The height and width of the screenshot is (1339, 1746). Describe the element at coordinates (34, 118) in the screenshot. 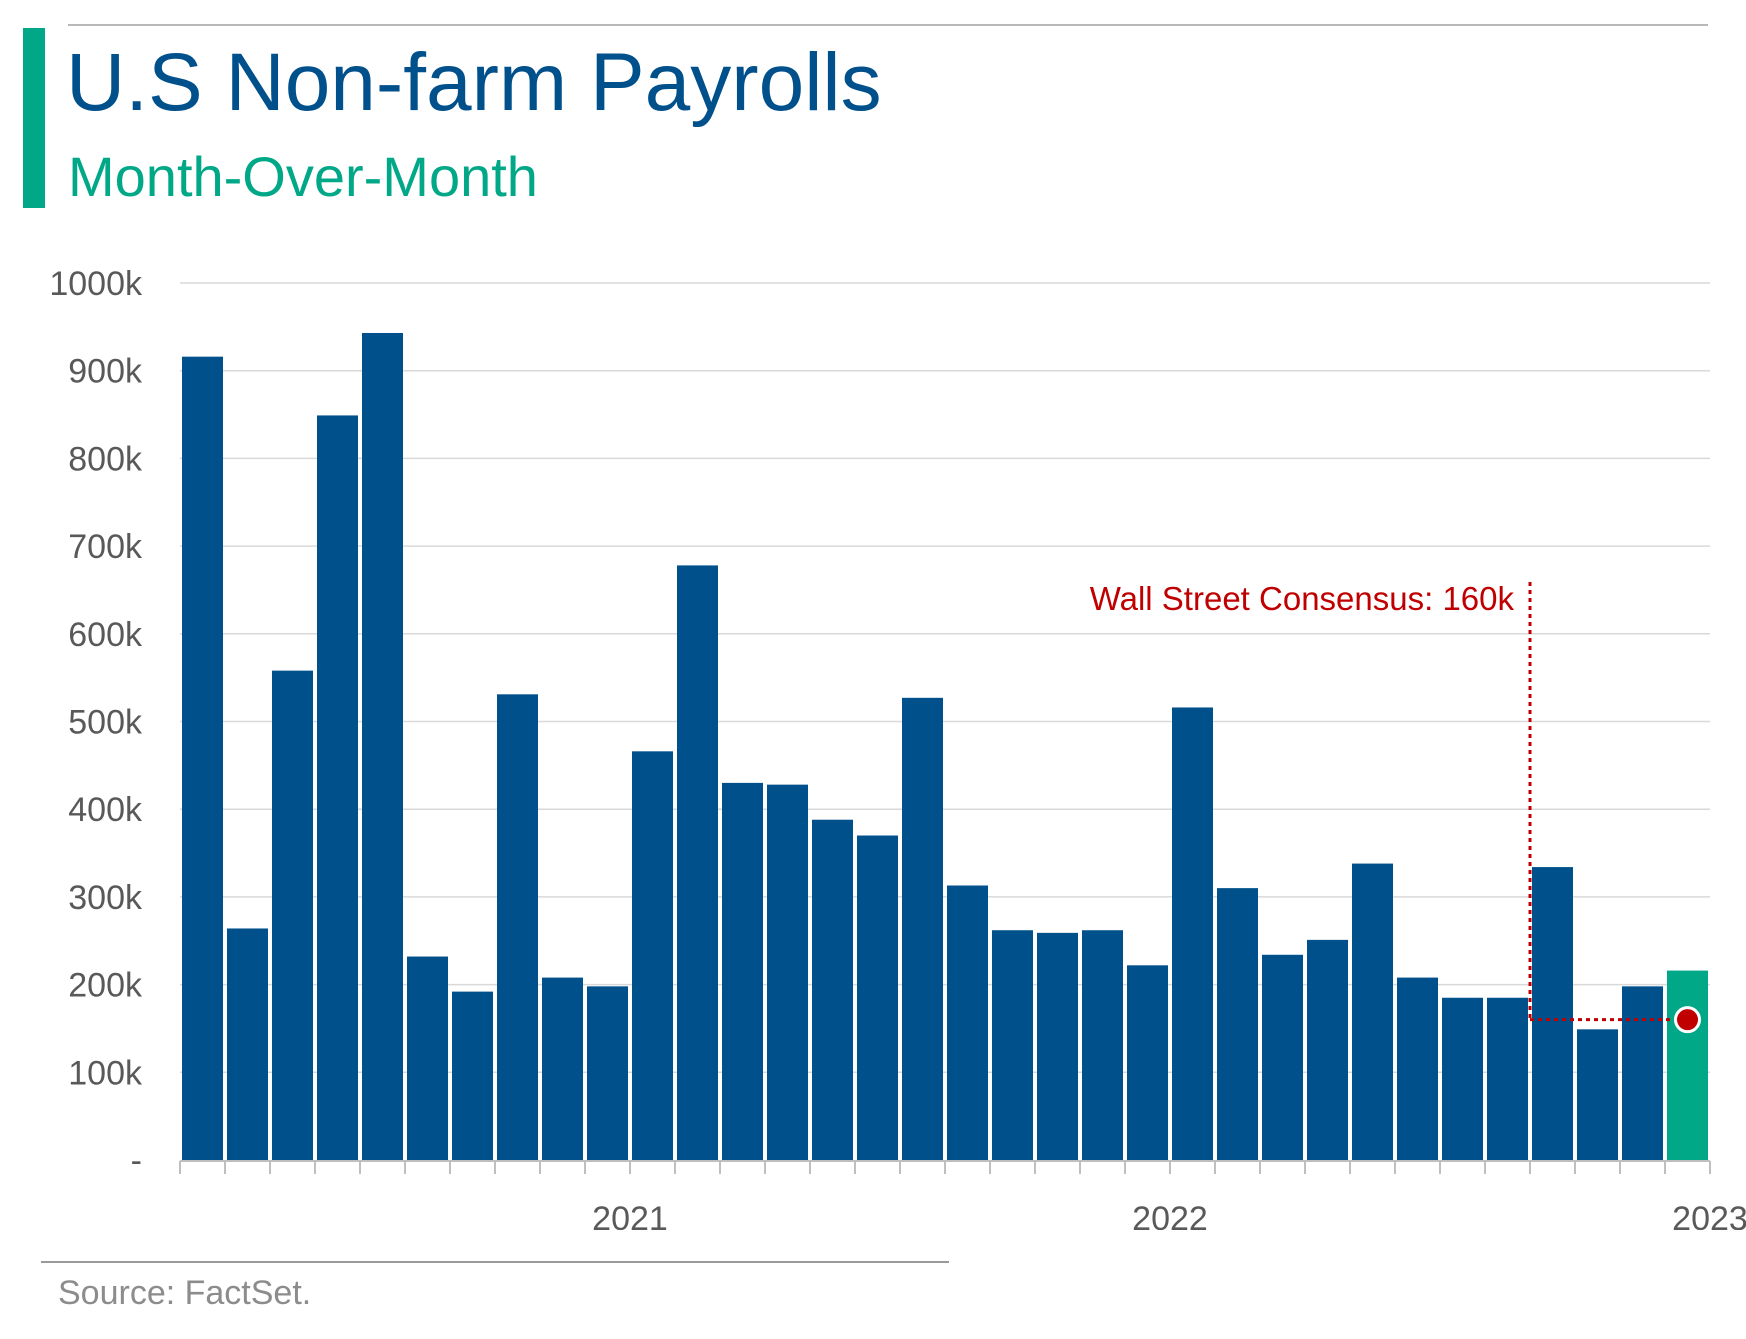

I see `title-accent-bar` at that location.